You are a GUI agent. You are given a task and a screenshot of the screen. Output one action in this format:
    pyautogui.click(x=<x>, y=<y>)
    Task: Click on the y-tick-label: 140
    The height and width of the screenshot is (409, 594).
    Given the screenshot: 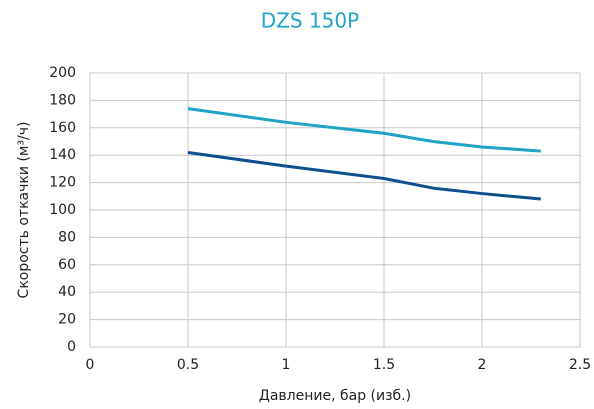 What is the action you would take?
    pyautogui.click(x=62, y=155)
    